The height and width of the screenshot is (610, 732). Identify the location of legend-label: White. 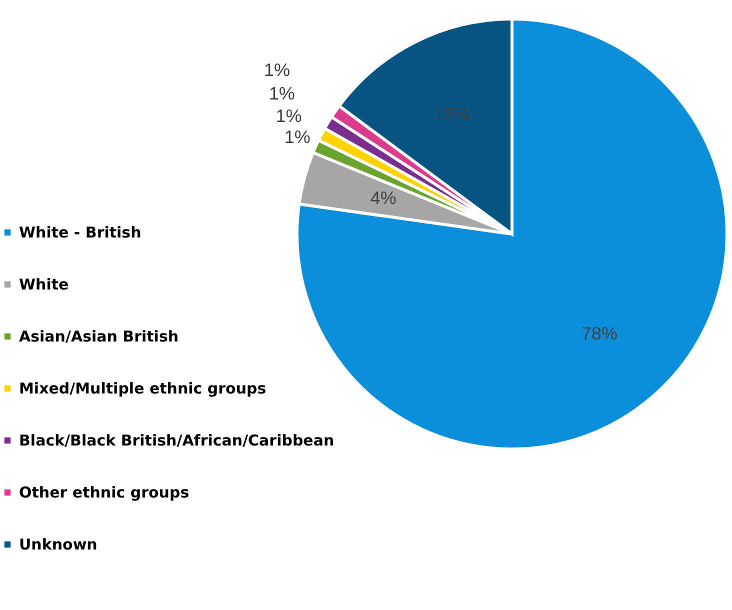
(44, 285).